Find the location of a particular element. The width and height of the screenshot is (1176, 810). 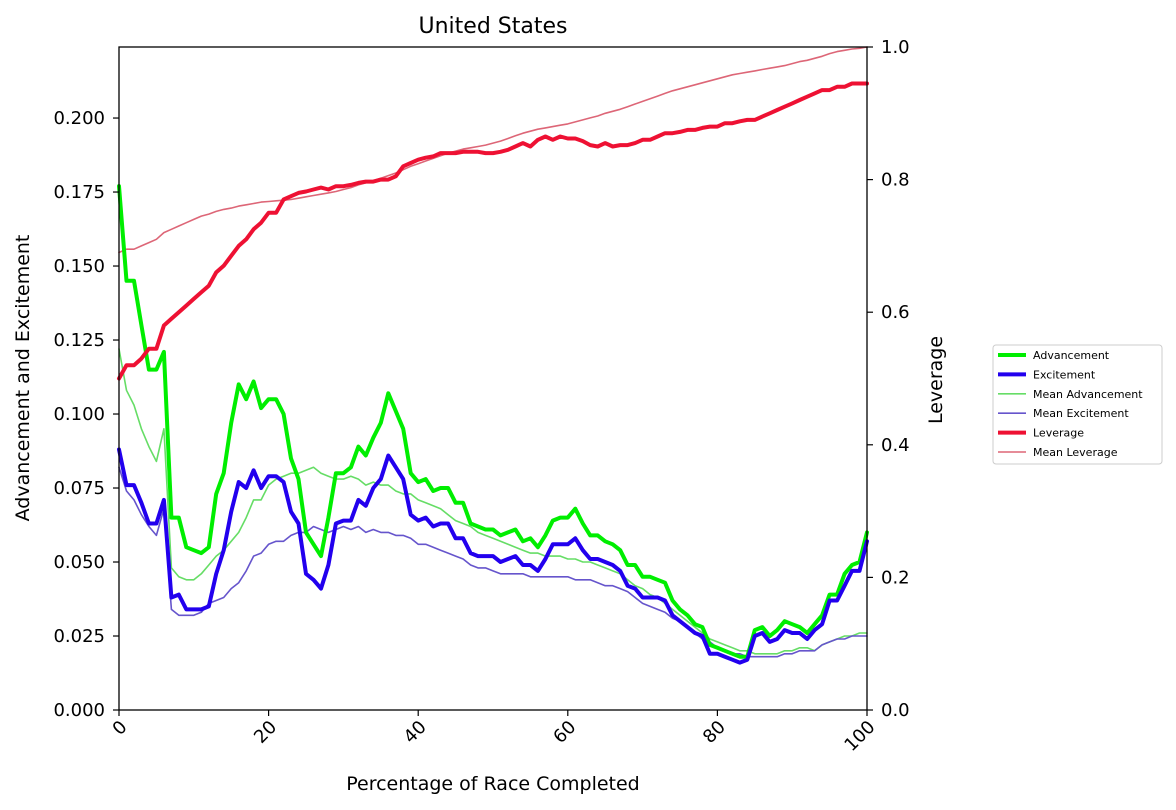

right-y-axis-ticks: 0.0 0.2 0.4 0.6 0.8 1.0 is located at coordinates (888, 379).